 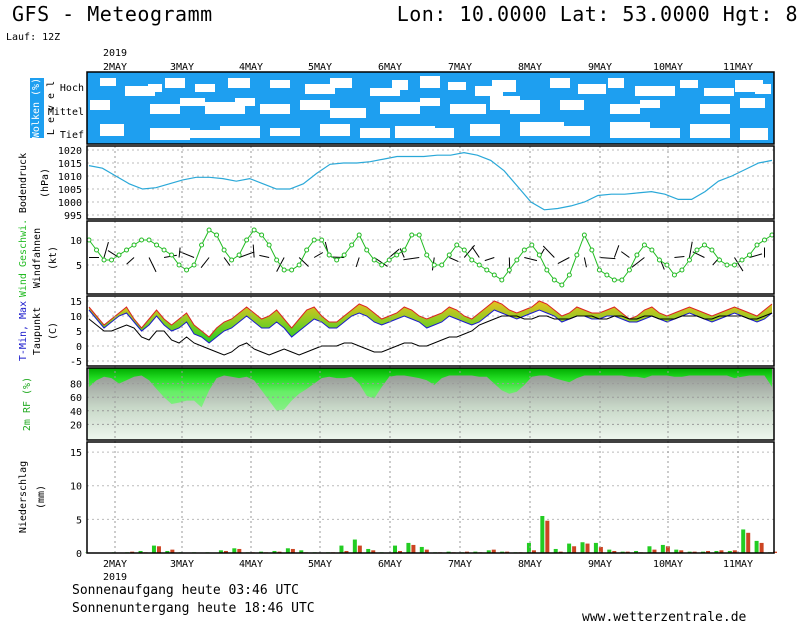 What do you see at coordinates (430, 389) in the screenshot?
I see `humidity-area` at bounding box center [430, 389].